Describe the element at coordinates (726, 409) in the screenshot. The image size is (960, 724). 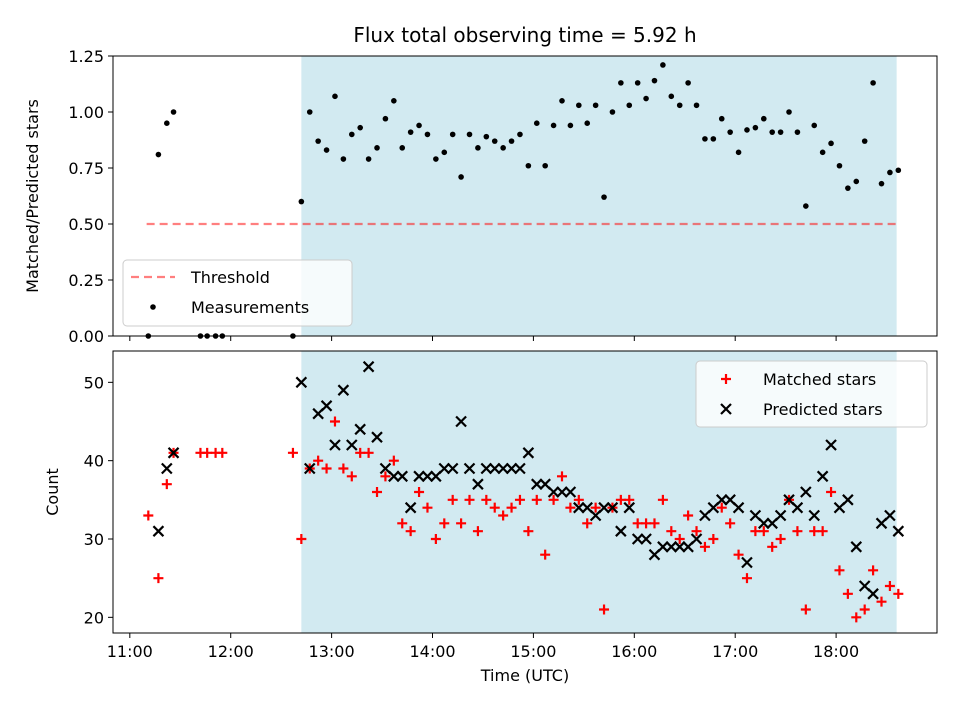
I see `legend-predicted-swatch` at that location.